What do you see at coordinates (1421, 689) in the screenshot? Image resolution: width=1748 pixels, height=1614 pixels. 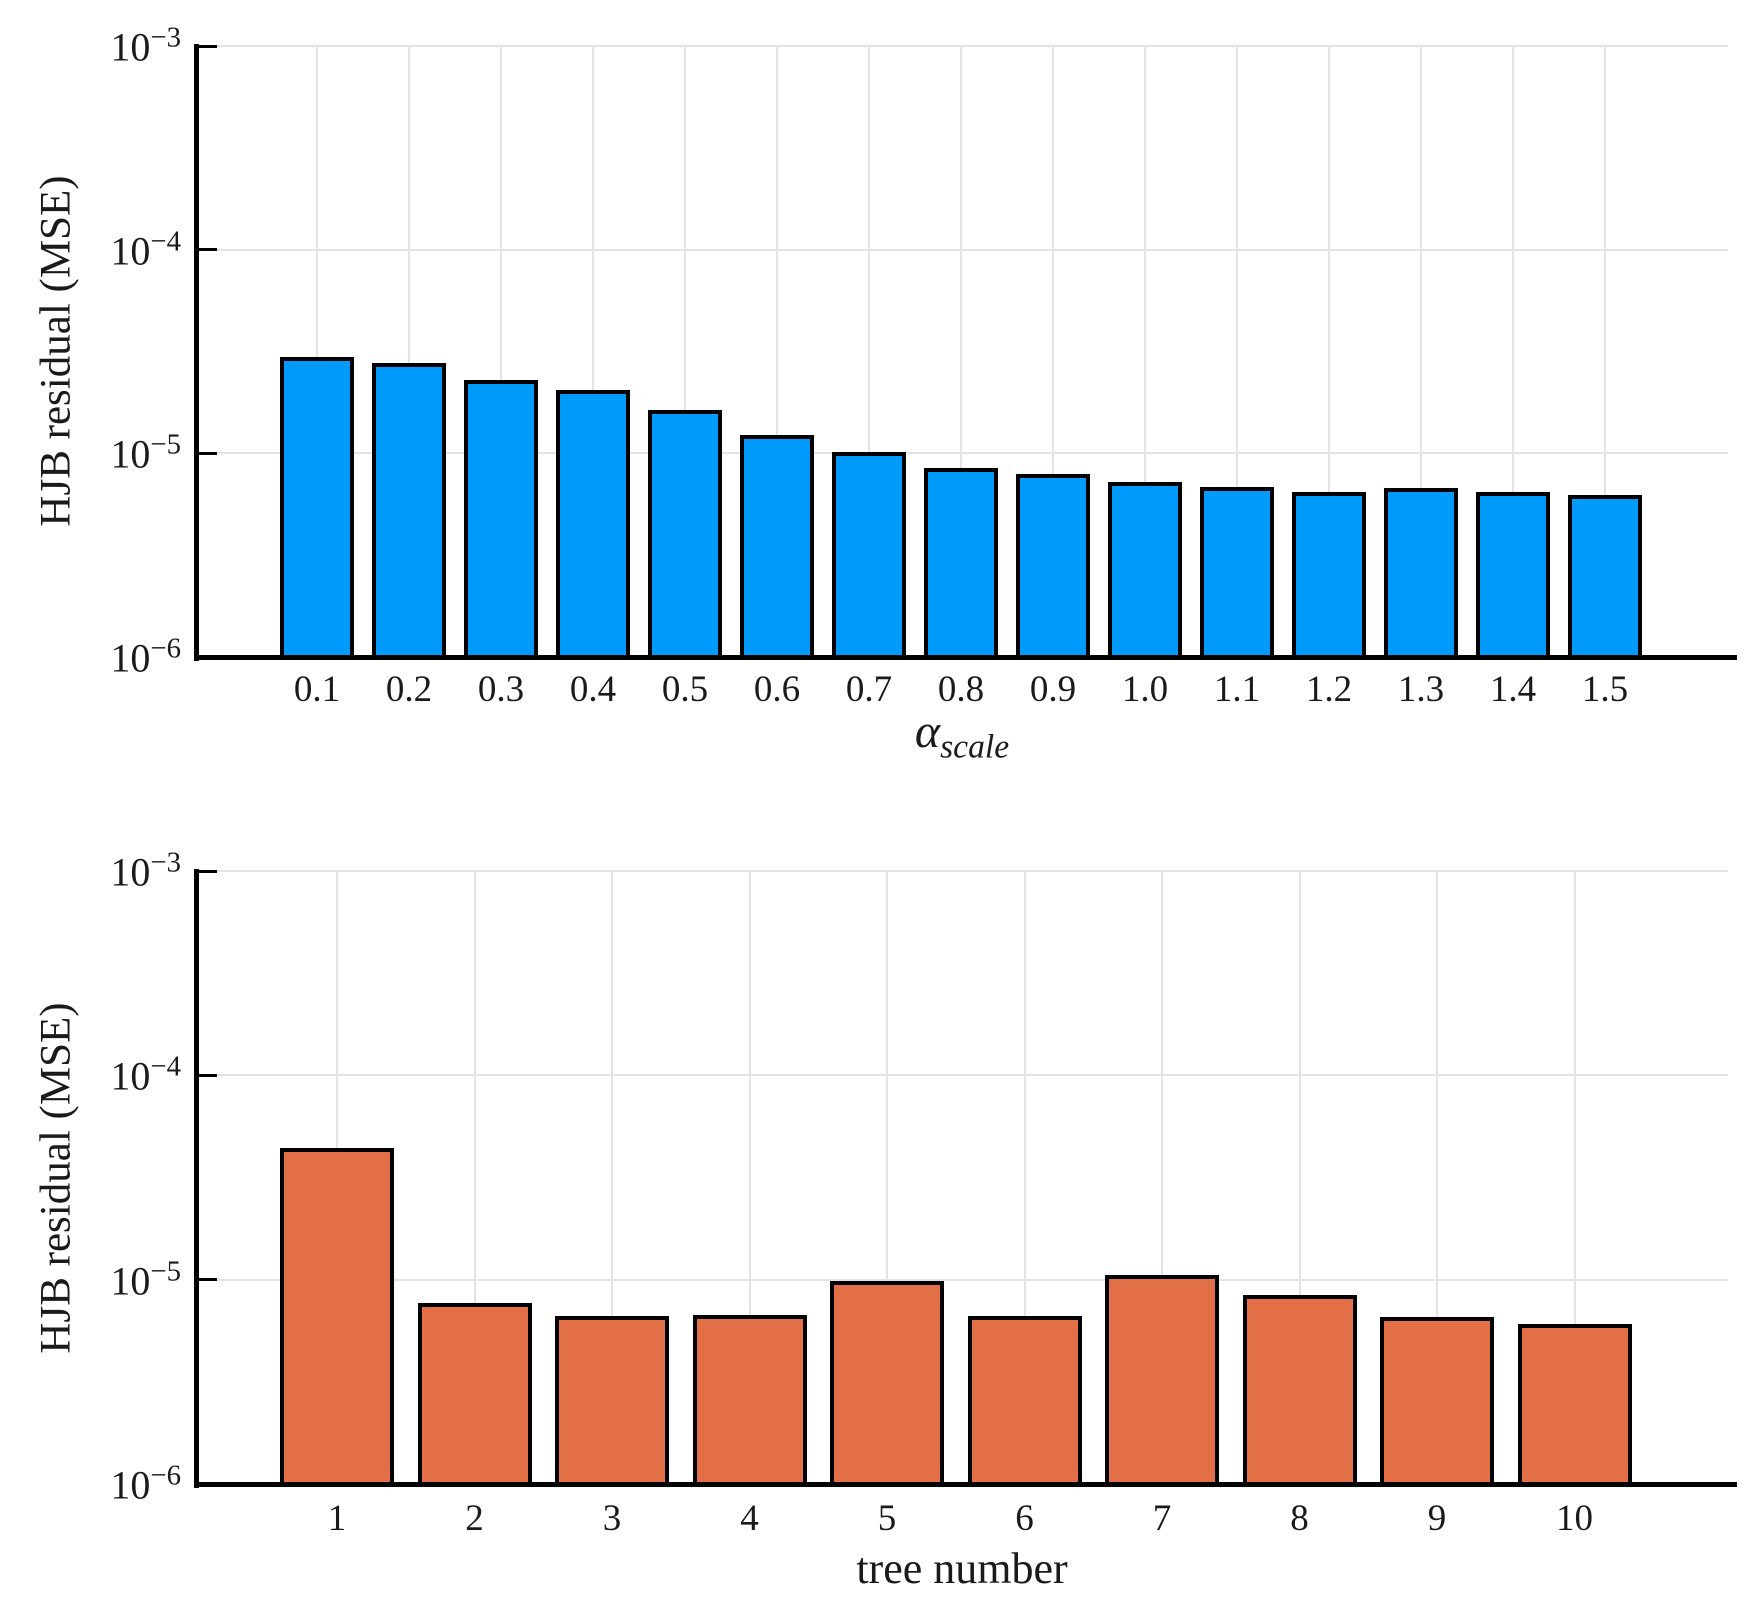 I see `x-tick-label: 1.3` at bounding box center [1421, 689].